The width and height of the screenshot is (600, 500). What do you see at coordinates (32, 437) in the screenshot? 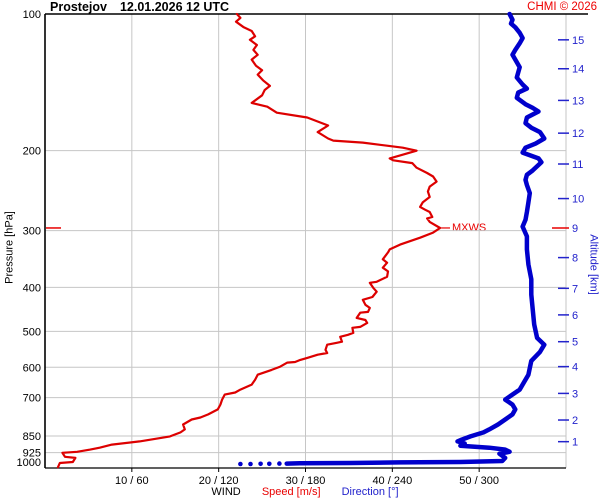
I see `pressure-tick-label: 850` at bounding box center [32, 437].